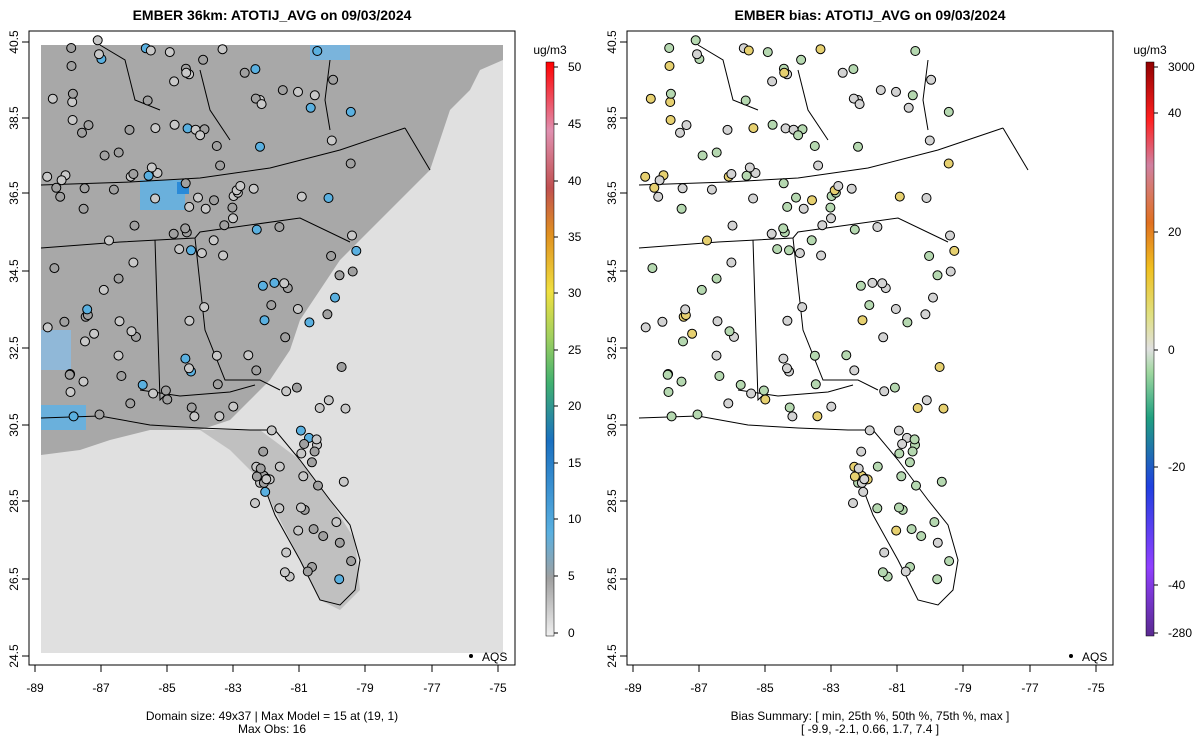 The image size is (1200, 755). What do you see at coordinates (575, 350) in the screenshot?
I see `colorbar-tick-label: 25` at bounding box center [575, 350].